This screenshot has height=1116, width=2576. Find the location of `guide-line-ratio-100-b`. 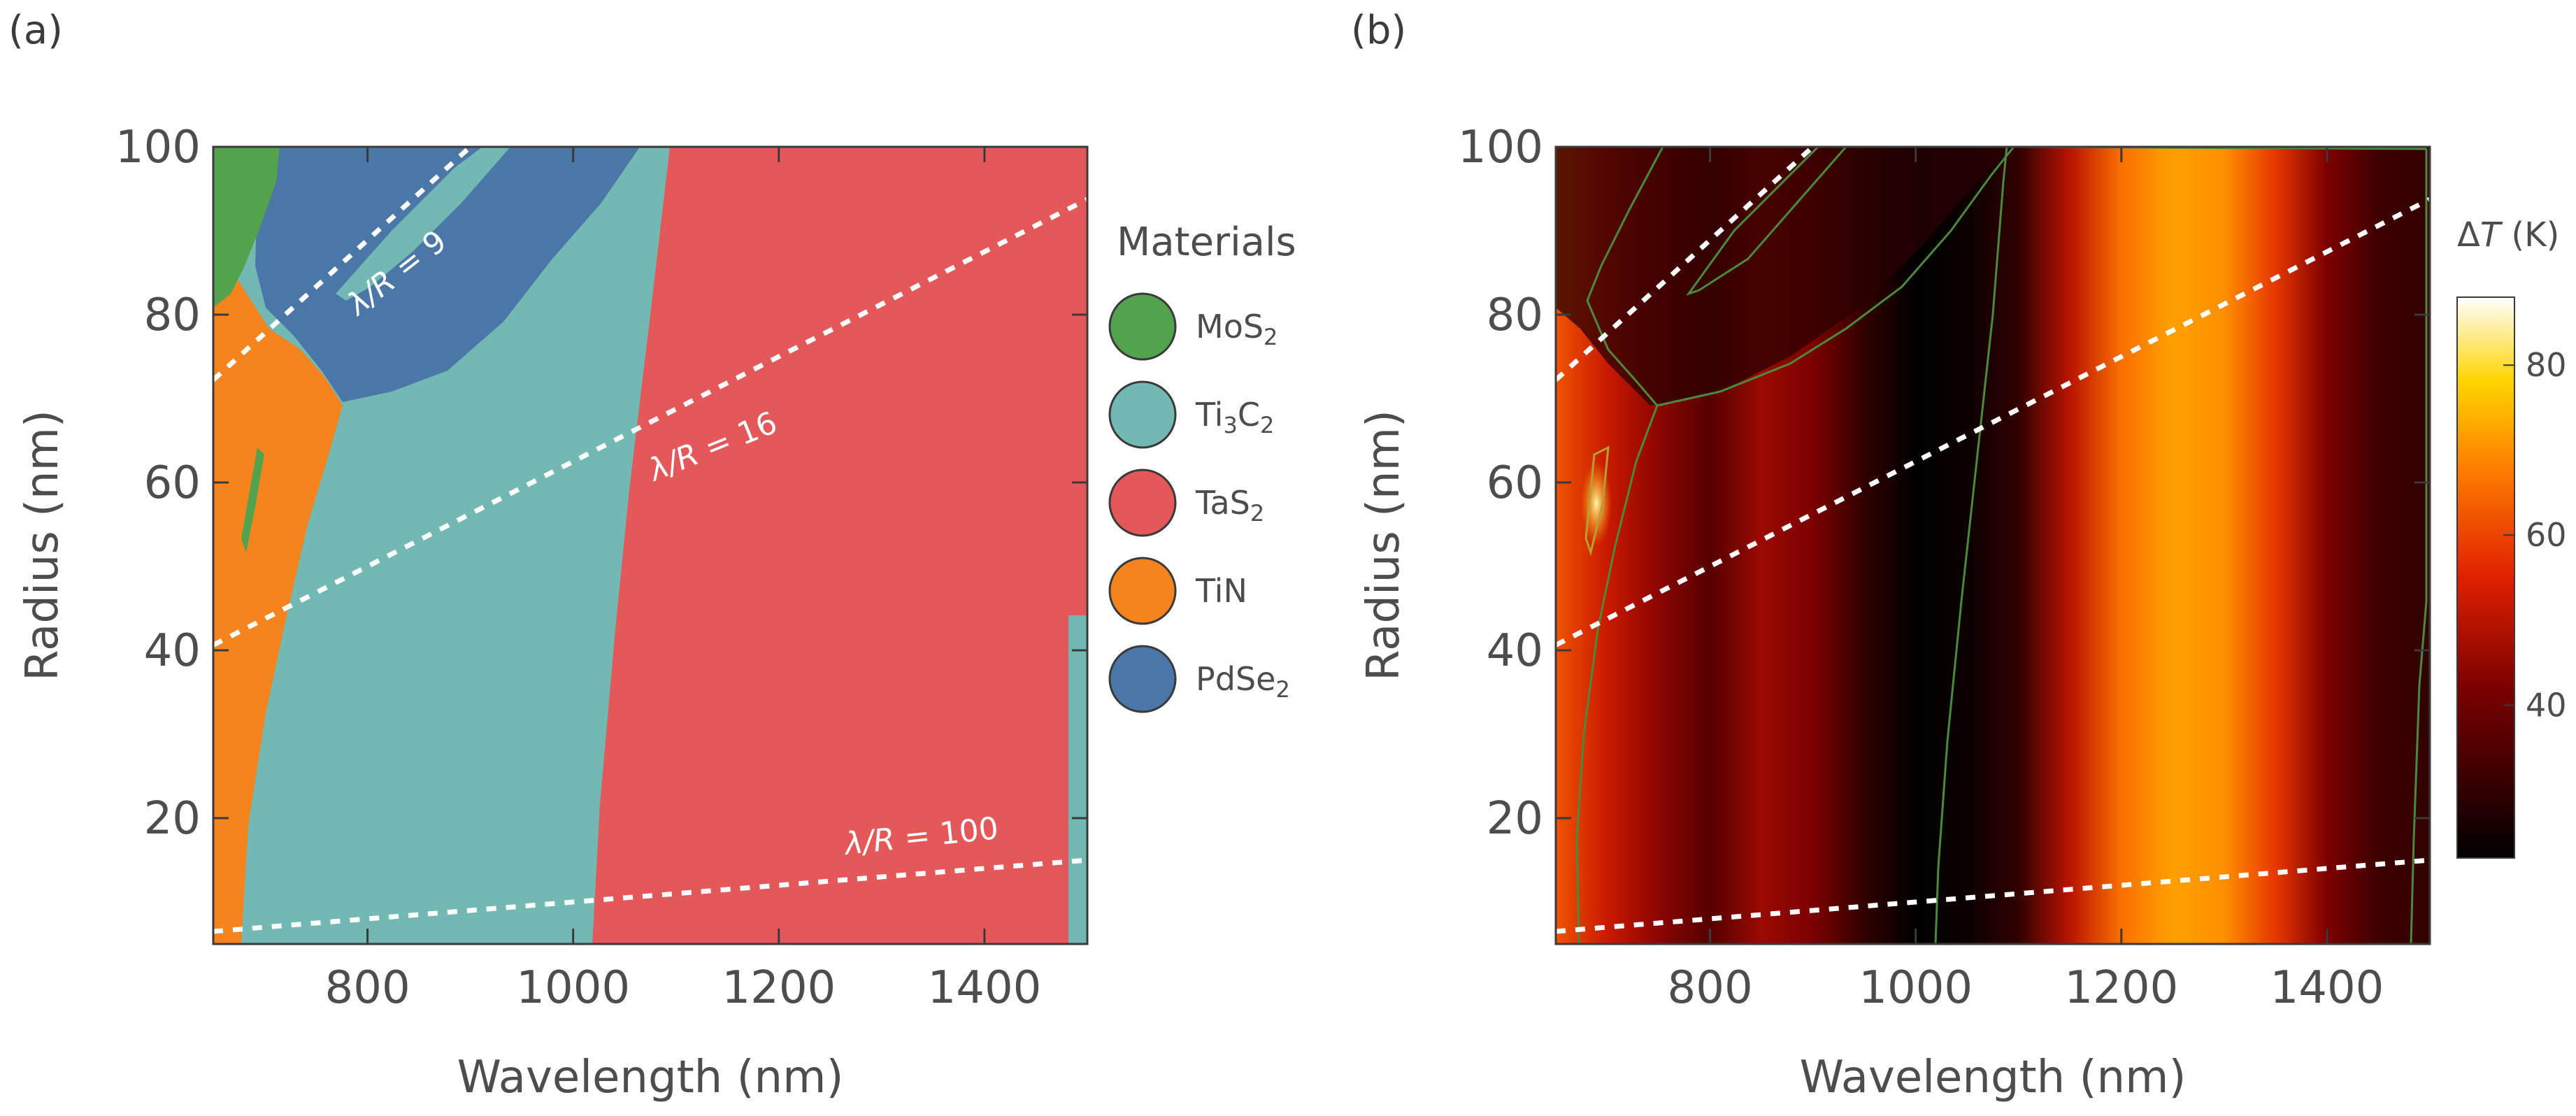

guide-line-ratio-100-b is located at coordinates (1993, 896).